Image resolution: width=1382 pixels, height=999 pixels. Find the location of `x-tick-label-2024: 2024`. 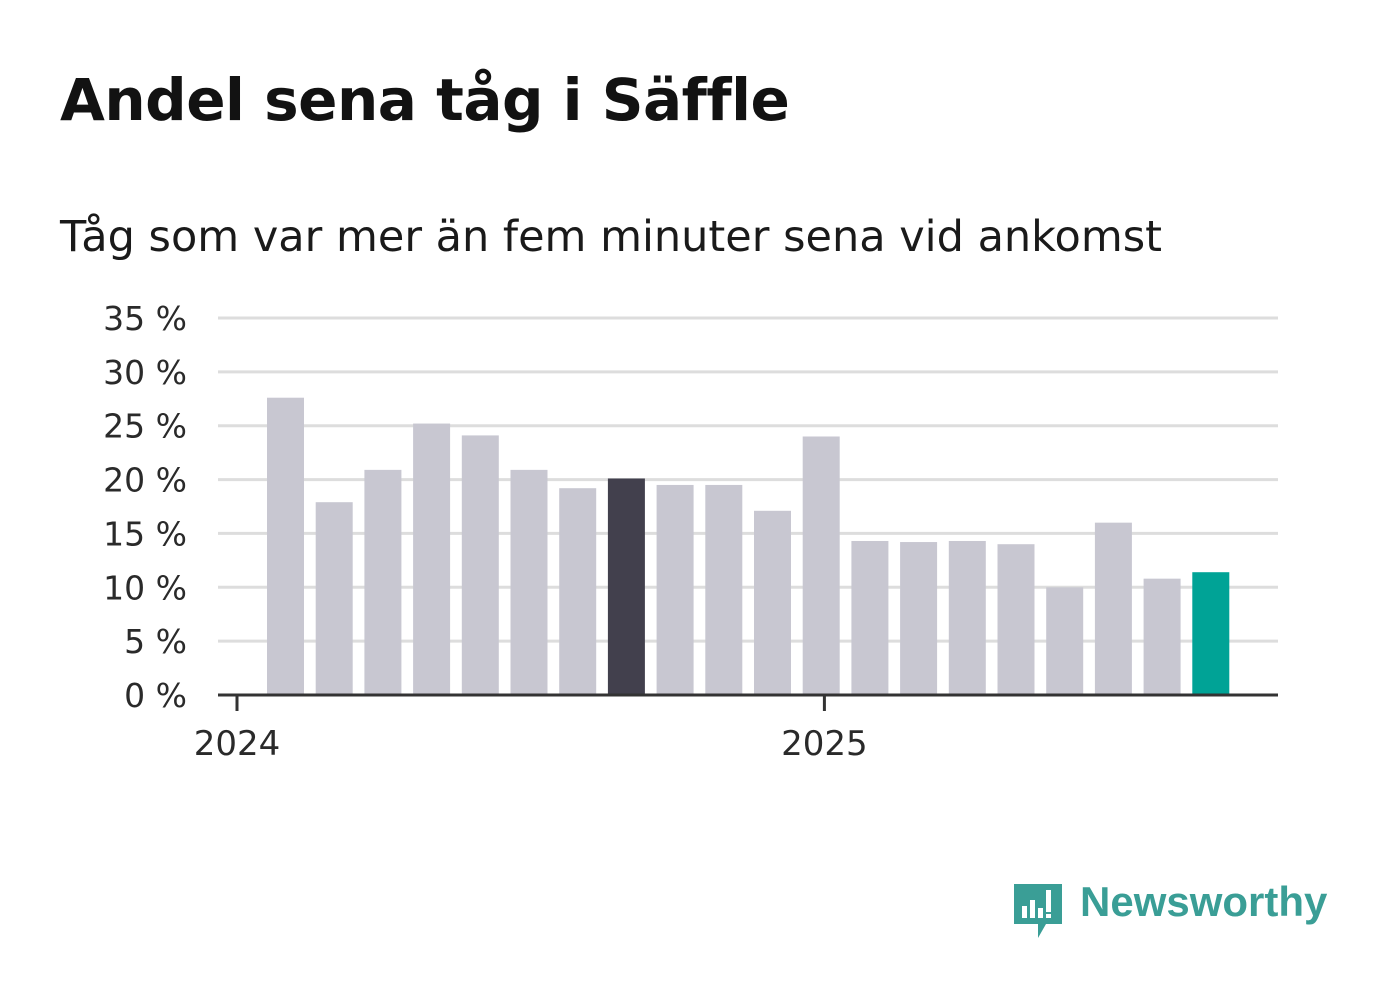

x-tick-label-2024: 2024 is located at coordinates (237, 744).